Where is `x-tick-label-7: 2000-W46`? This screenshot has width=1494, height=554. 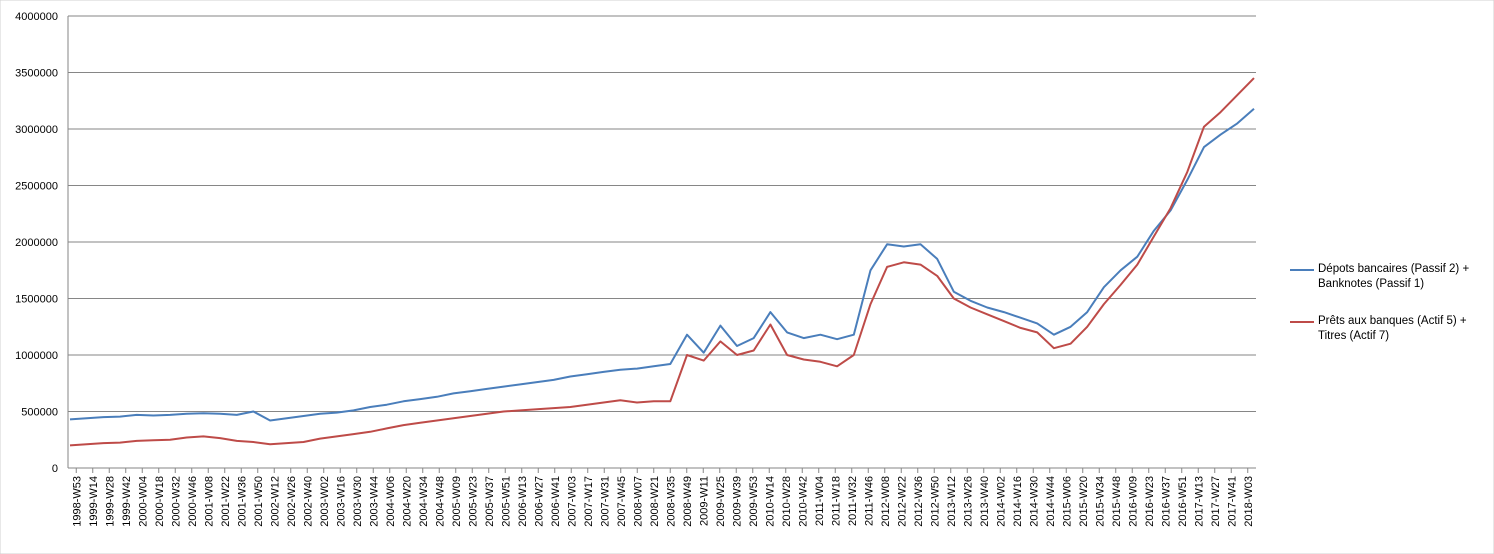 x-tick-label-7: 2000-W46 is located at coordinates (193, 501).